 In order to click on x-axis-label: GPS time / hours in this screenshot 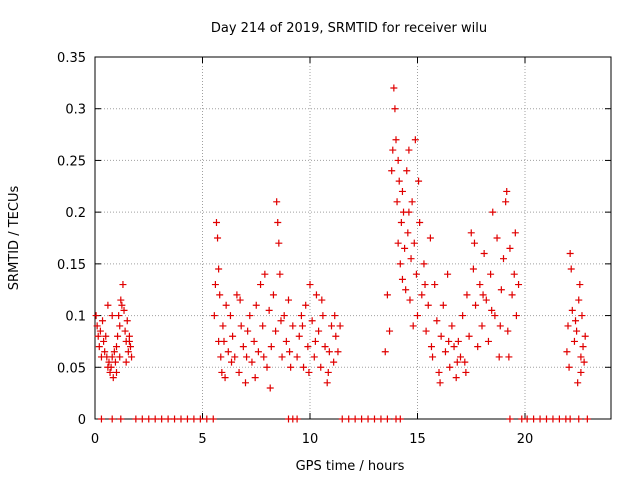, I will do `click(350, 466)`.